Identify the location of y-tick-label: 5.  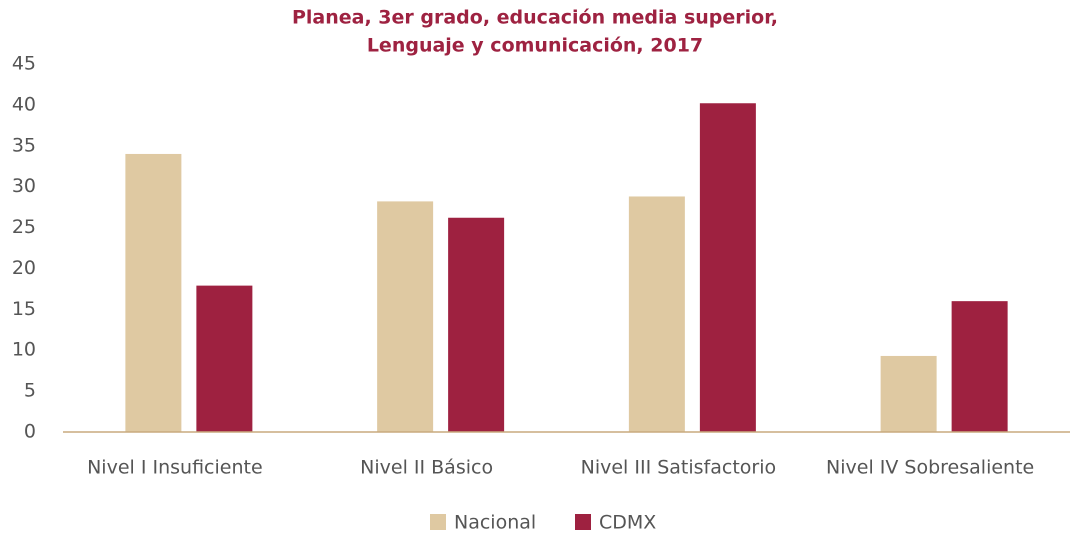
(30, 391).